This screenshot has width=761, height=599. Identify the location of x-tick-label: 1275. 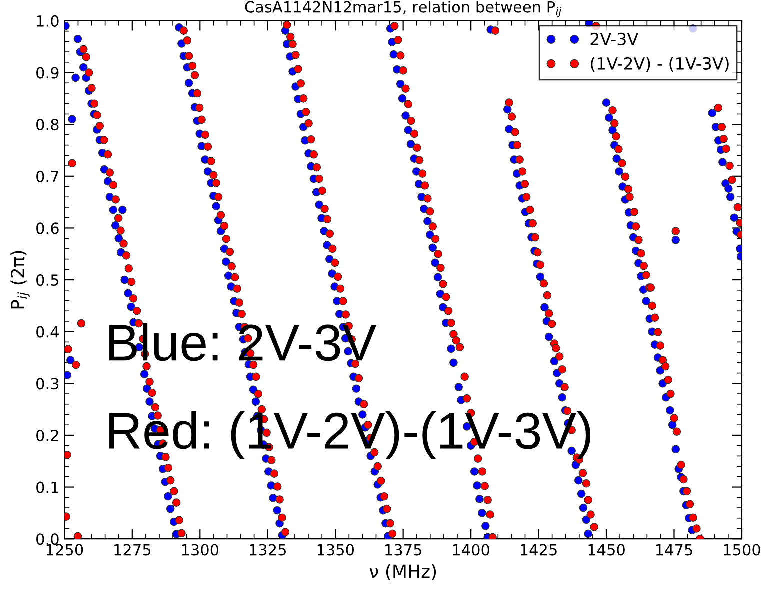
(132, 550).